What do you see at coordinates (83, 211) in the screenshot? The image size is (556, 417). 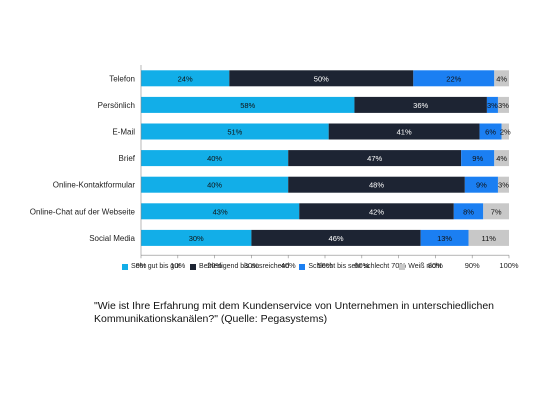 I see `category-label: Online-Chat auf der Webseite` at bounding box center [83, 211].